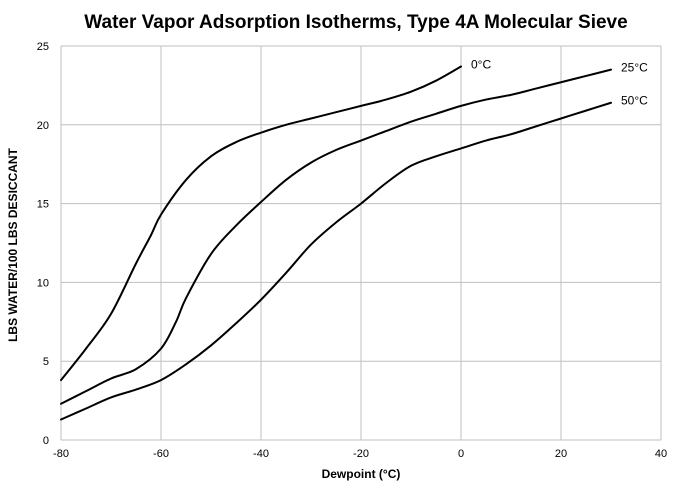 This screenshot has height=502, width=700. What do you see at coordinates (43, 47) in the screenshot?
I see `y-tick-label: 25` at bounding box center [43, 47].